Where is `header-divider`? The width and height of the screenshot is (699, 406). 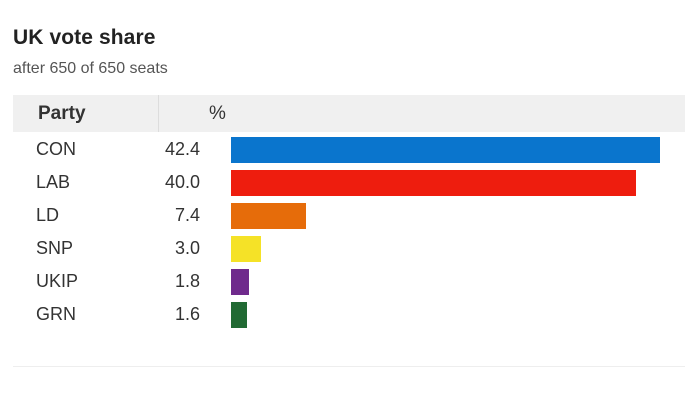
header-divider is located at coordinates (158, 113).